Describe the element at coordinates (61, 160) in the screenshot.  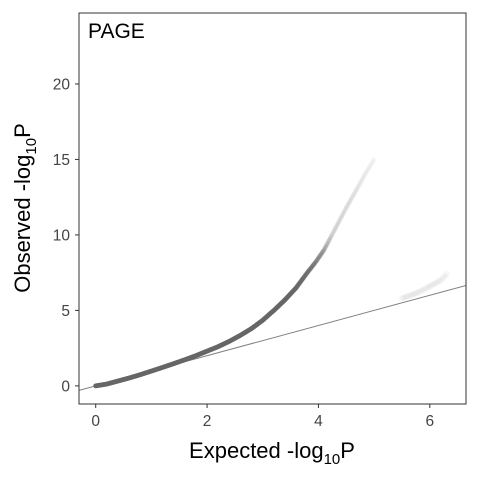
I see `y-tick-label: 15` at that location.